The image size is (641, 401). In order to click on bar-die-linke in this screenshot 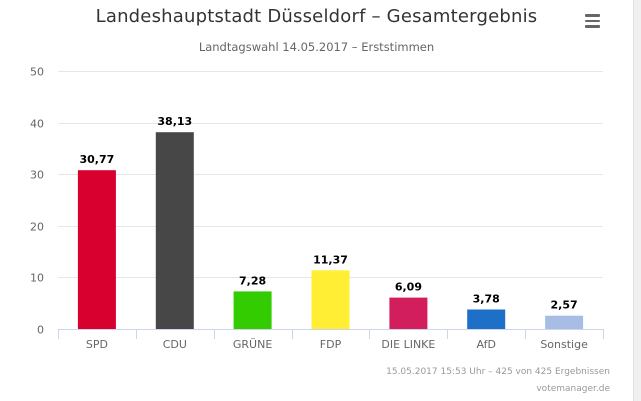, I will do `click(408, 313)`.